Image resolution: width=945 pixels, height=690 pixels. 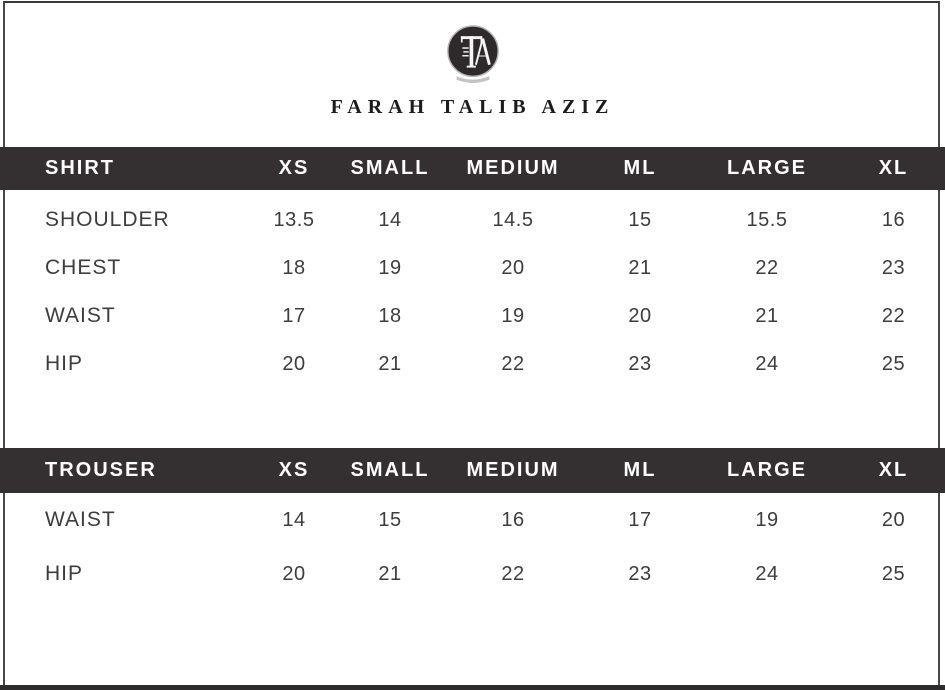 I want to click on row-label: CHEST, so click(x=83, y=267).